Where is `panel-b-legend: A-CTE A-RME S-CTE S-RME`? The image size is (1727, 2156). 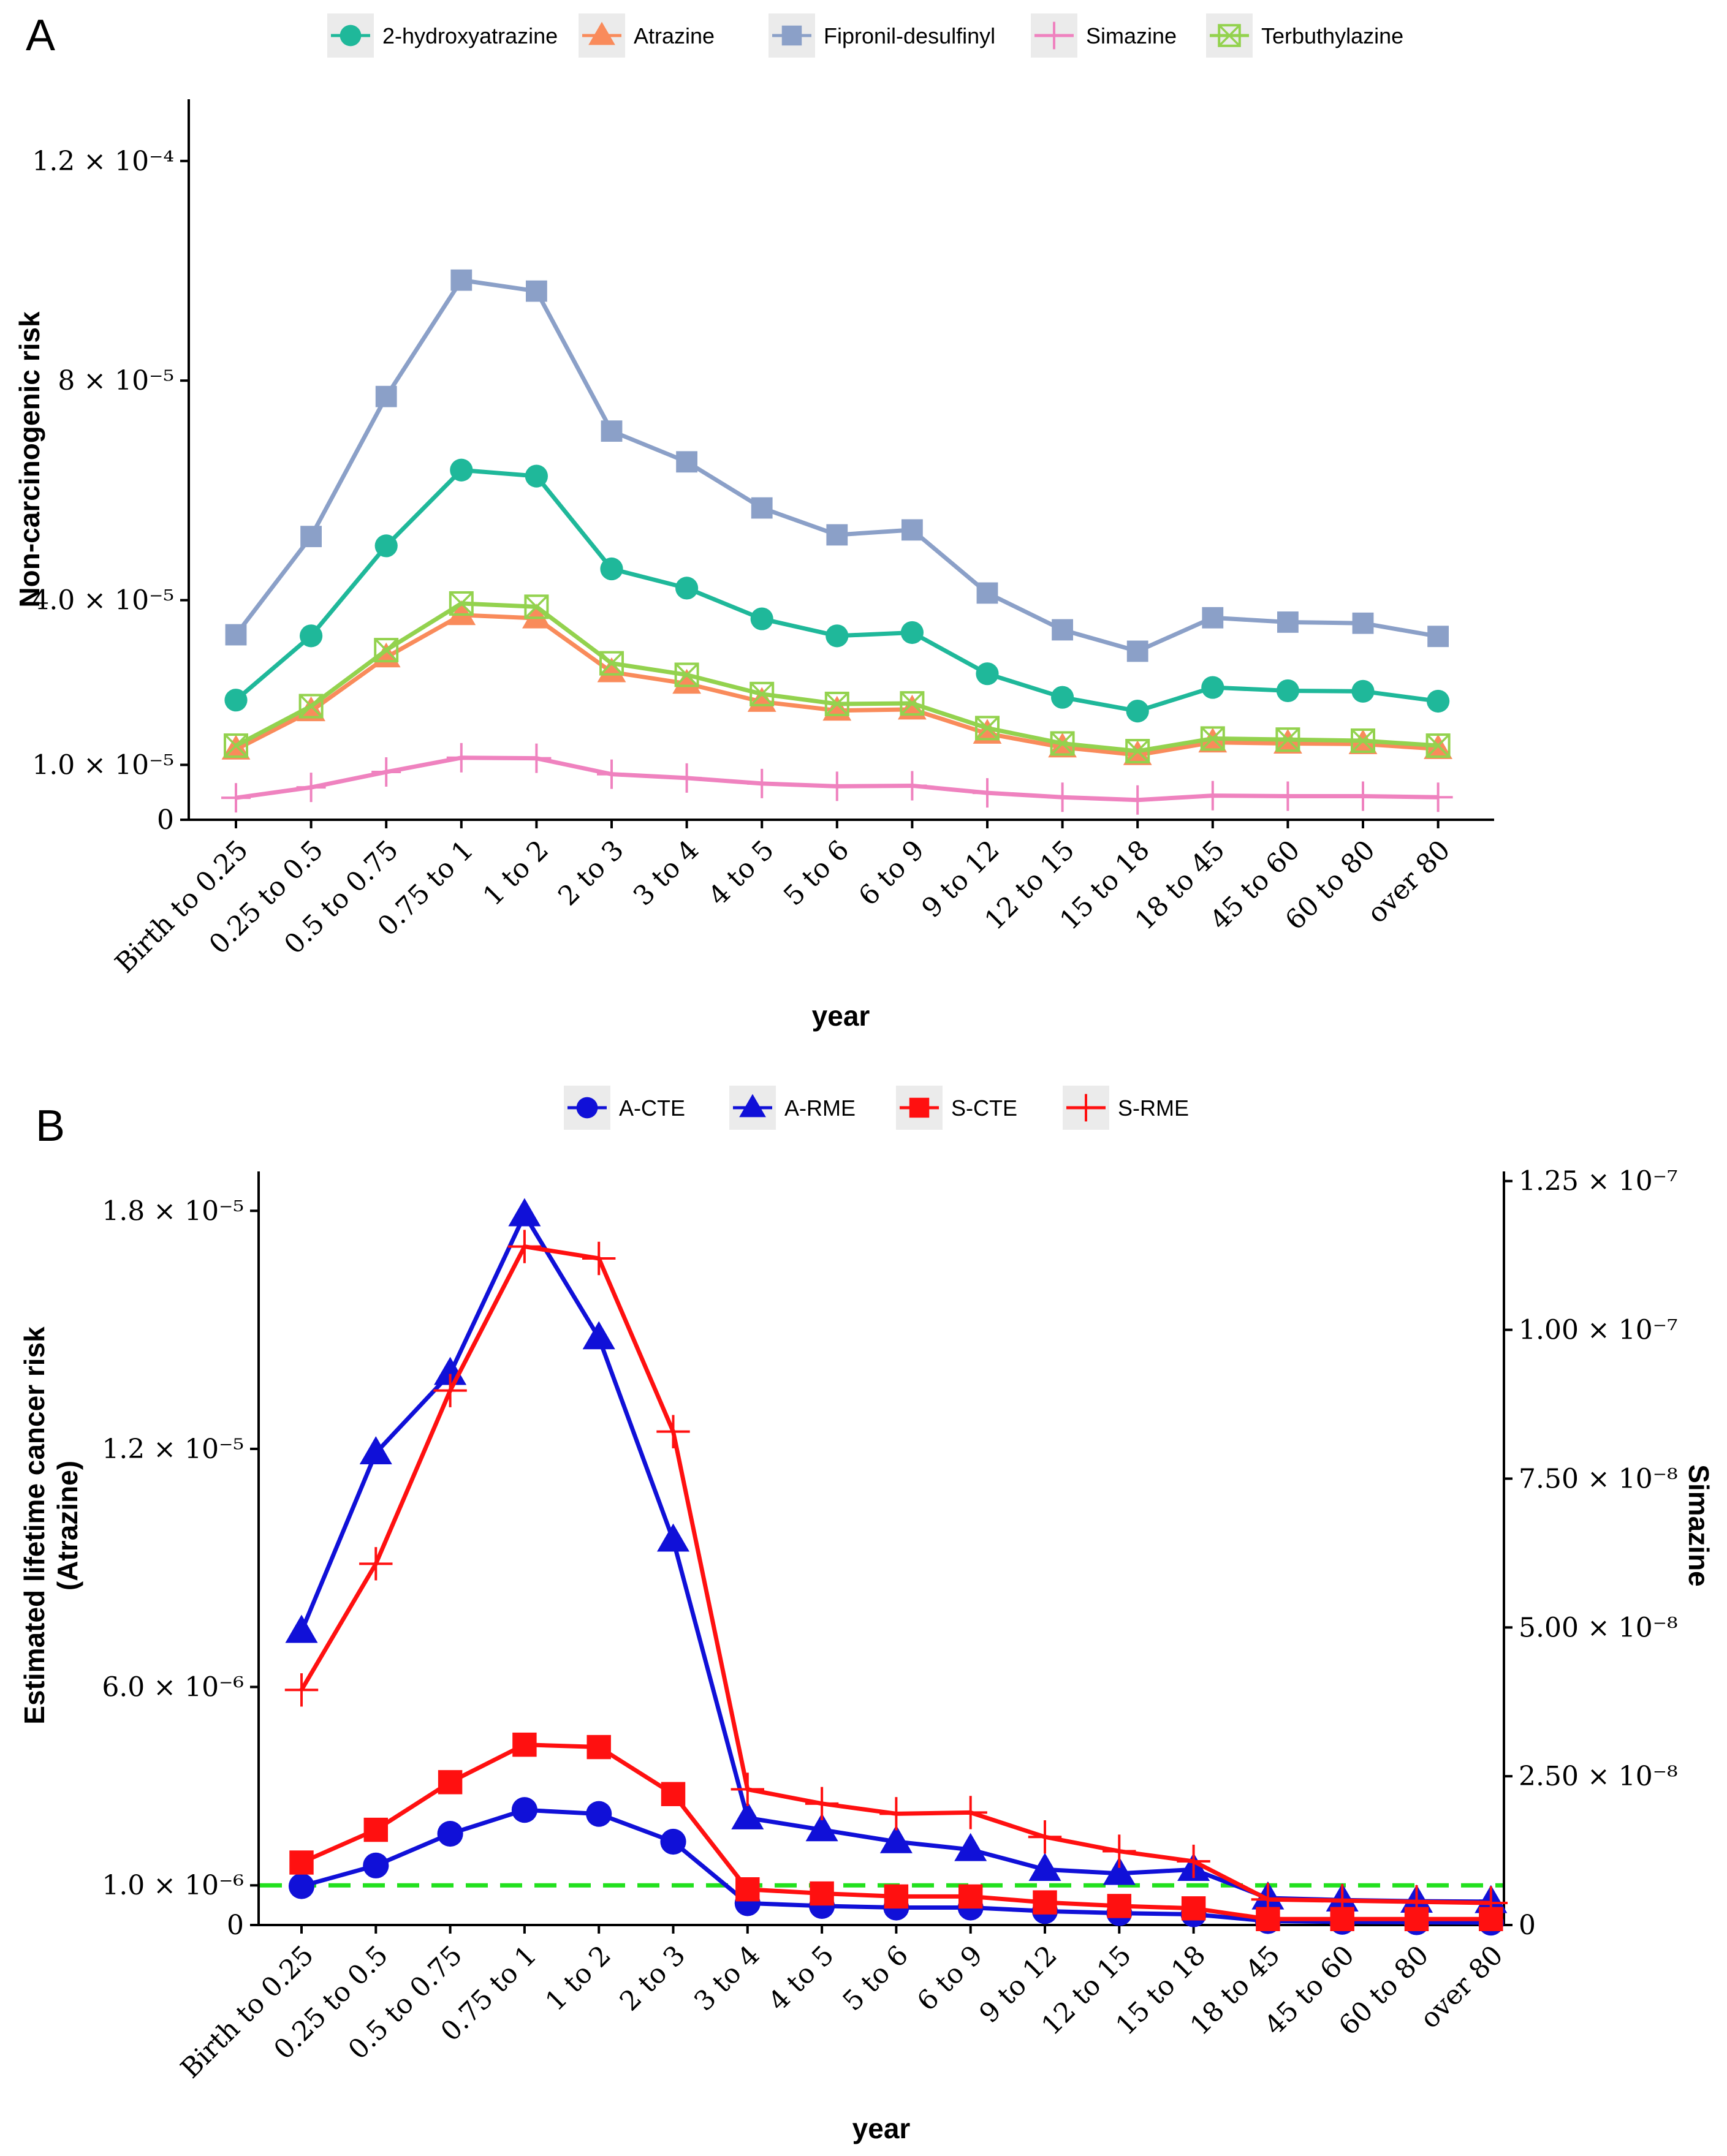
panel-b-legend: A-CTE A-RME S-CTE S-RME is located at coordinates (876, 1108).